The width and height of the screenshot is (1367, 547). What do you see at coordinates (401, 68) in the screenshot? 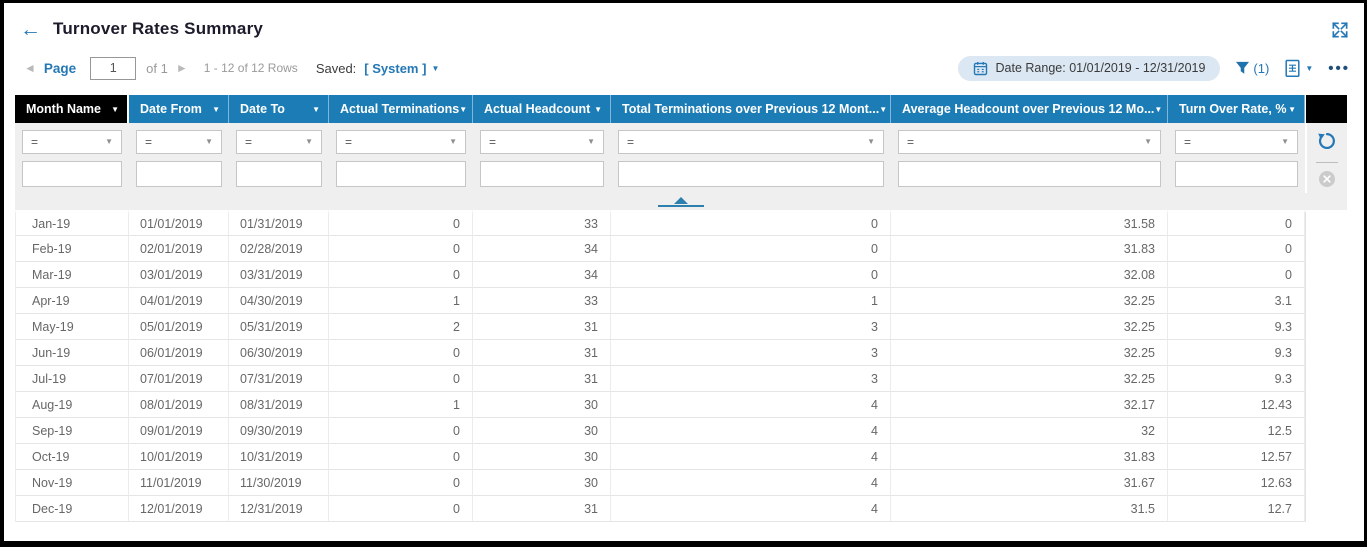
I see `saved-view-dropdown: [ System ] ▼` at bounding box center [401, 68].